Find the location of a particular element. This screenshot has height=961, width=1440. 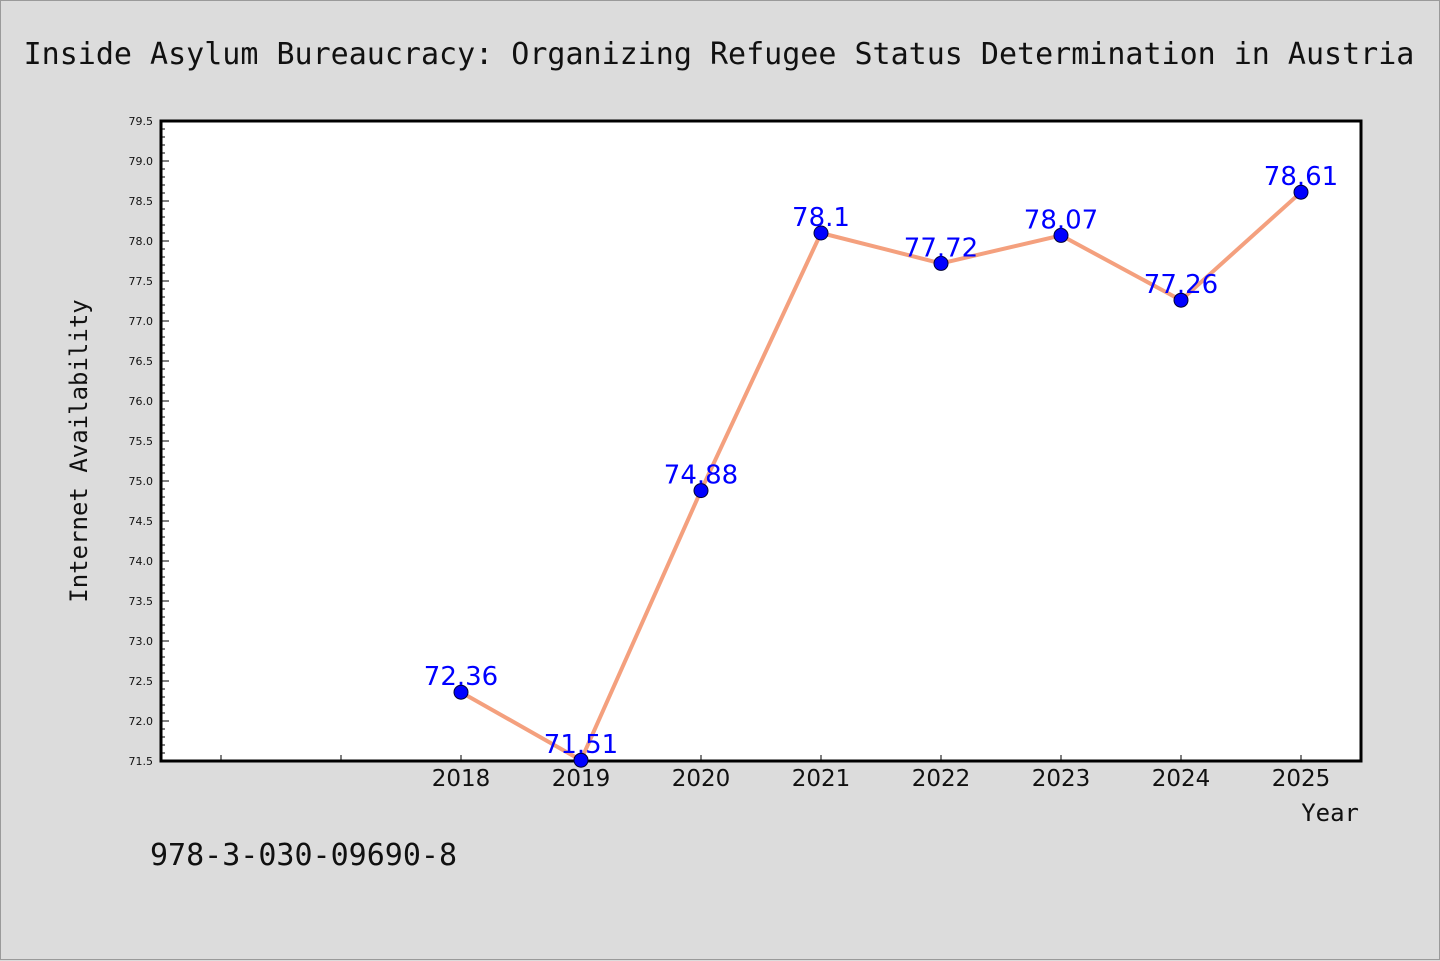

y-tick-label: 75.0 is located at coordinates (141, 481).